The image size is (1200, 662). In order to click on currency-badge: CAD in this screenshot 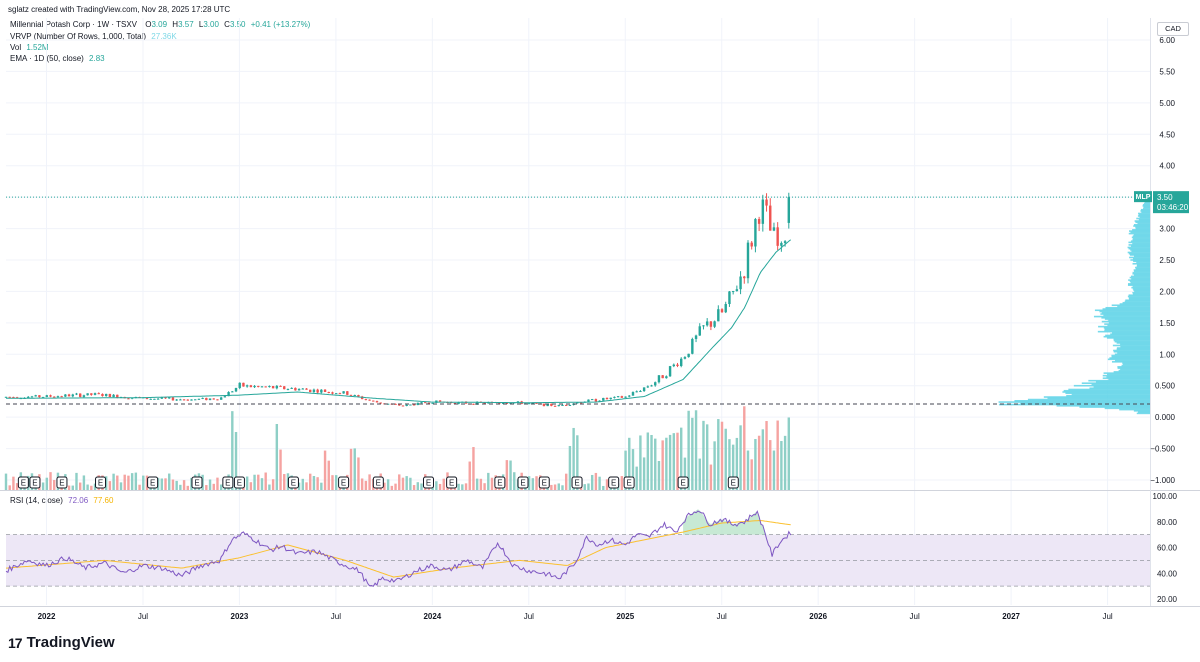, I will do `click(1173, 29)`.